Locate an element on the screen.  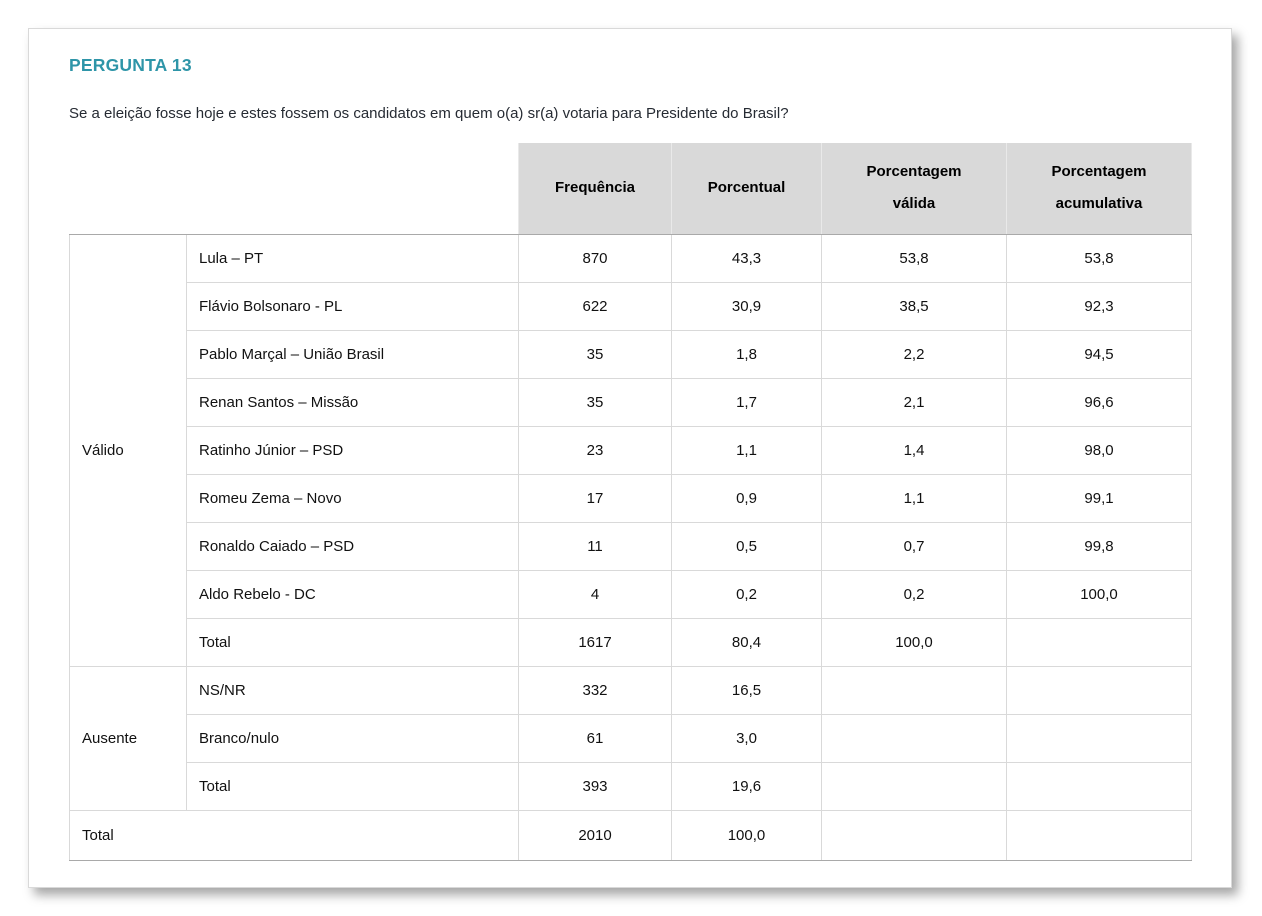
table-row-subtotal: Total 1617 80,4 100,0 is located at coordinates (631, 642).